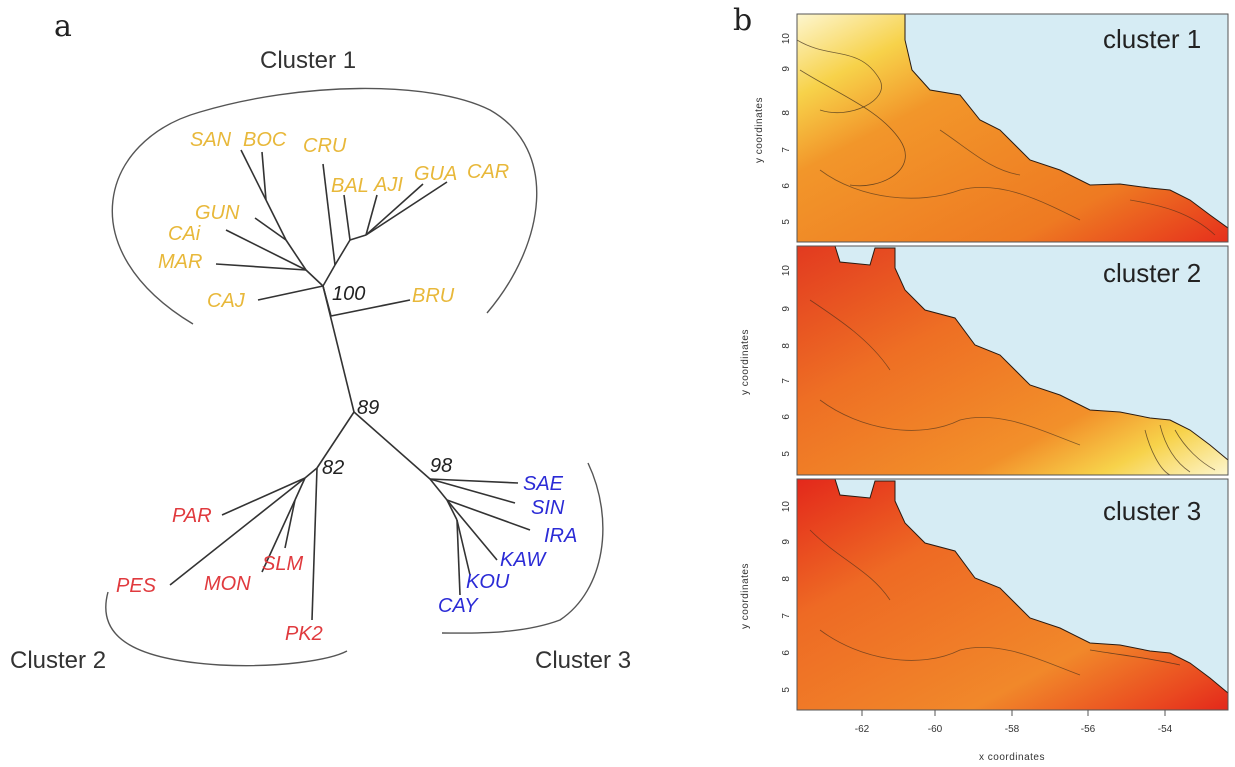  I want to click on leaf-label: KAW, so click(523, 560).